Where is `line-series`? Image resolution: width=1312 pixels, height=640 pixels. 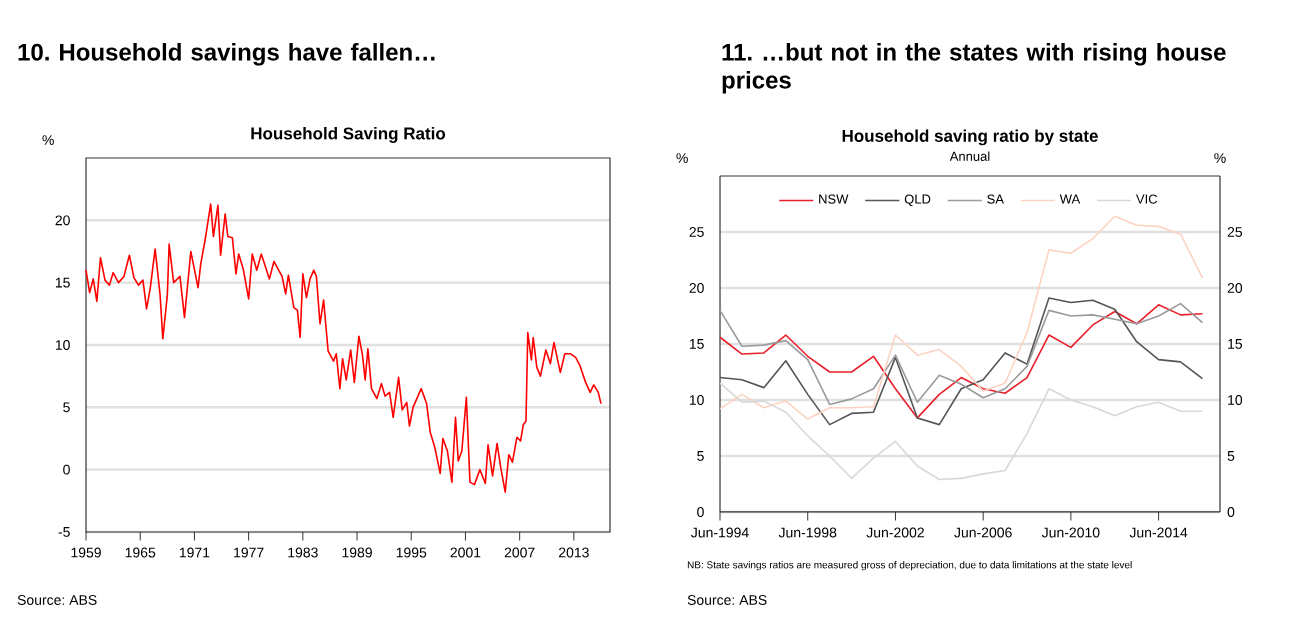
line-series is located at coordinates (961, 317).